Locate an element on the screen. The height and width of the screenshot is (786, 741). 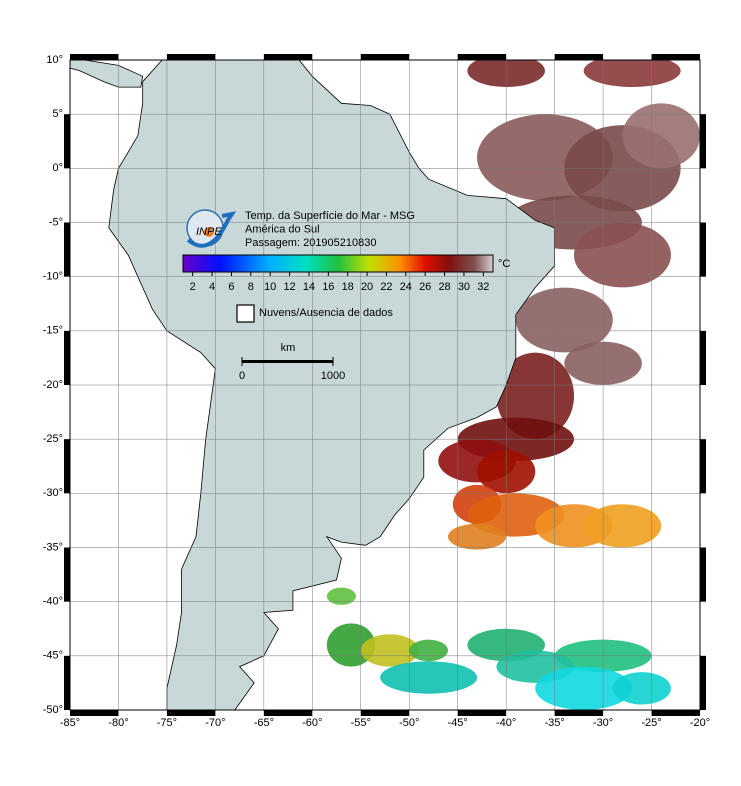
lat-tick-label: 0° is located at coordinates (57, 168).